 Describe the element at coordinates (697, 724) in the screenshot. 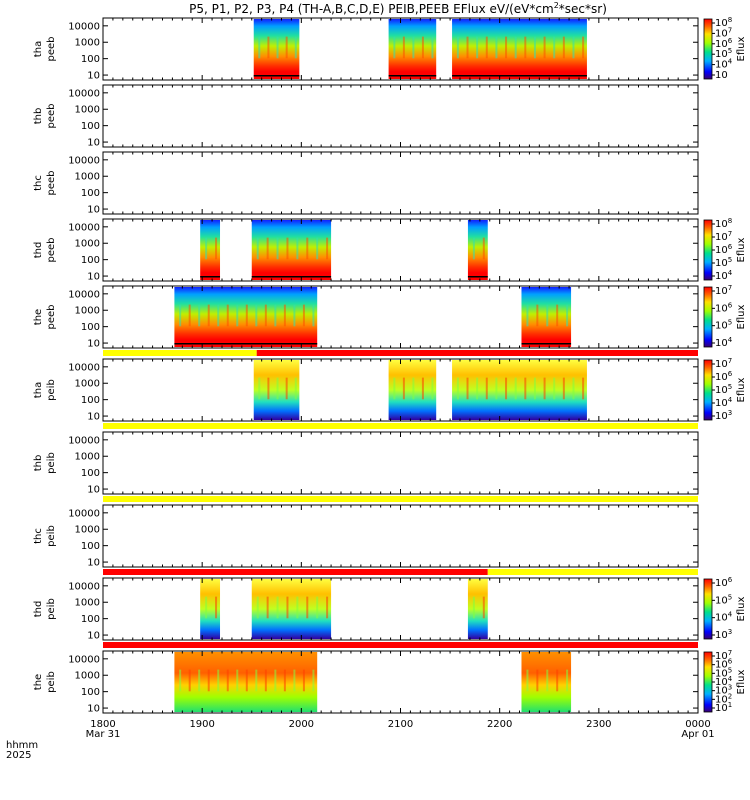

I see `x-tick-label: 0000` at that location.